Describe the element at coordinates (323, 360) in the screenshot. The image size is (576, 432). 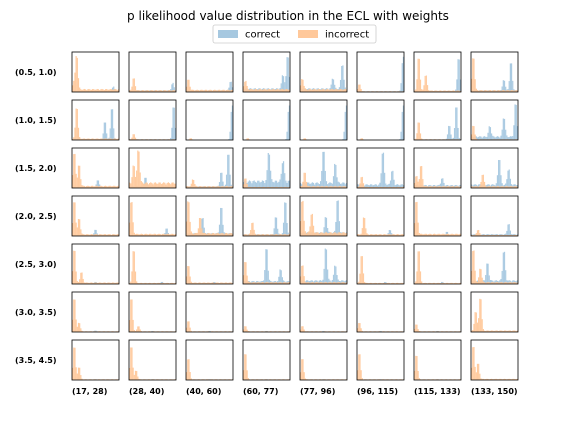
I see `histogram-panel` at that location.